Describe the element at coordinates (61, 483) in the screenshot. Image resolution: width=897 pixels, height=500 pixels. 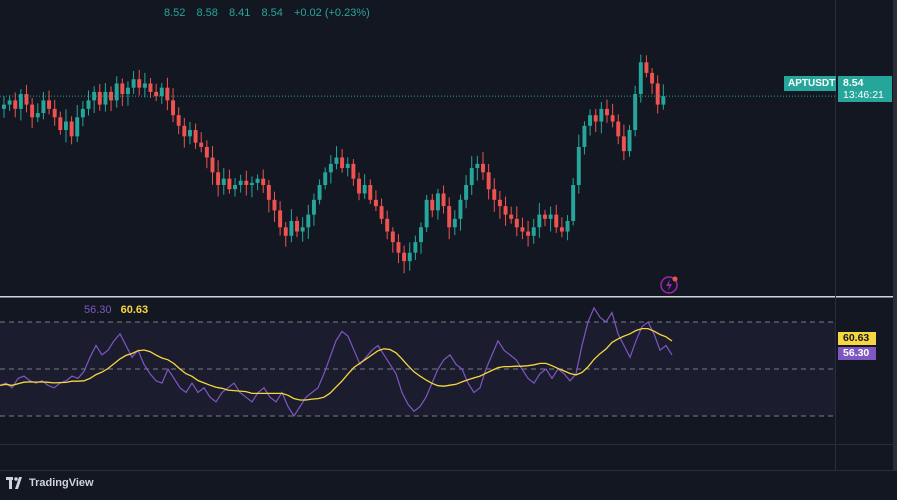
I see `brand-name: TradingView` at that location.